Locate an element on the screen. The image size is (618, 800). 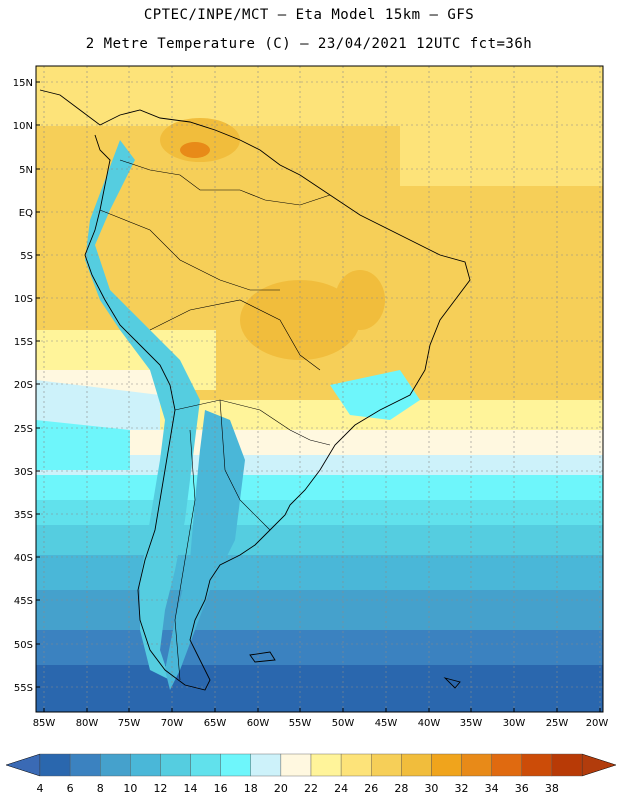
colorbar-label: 34 is located at coordinates (492, 788).